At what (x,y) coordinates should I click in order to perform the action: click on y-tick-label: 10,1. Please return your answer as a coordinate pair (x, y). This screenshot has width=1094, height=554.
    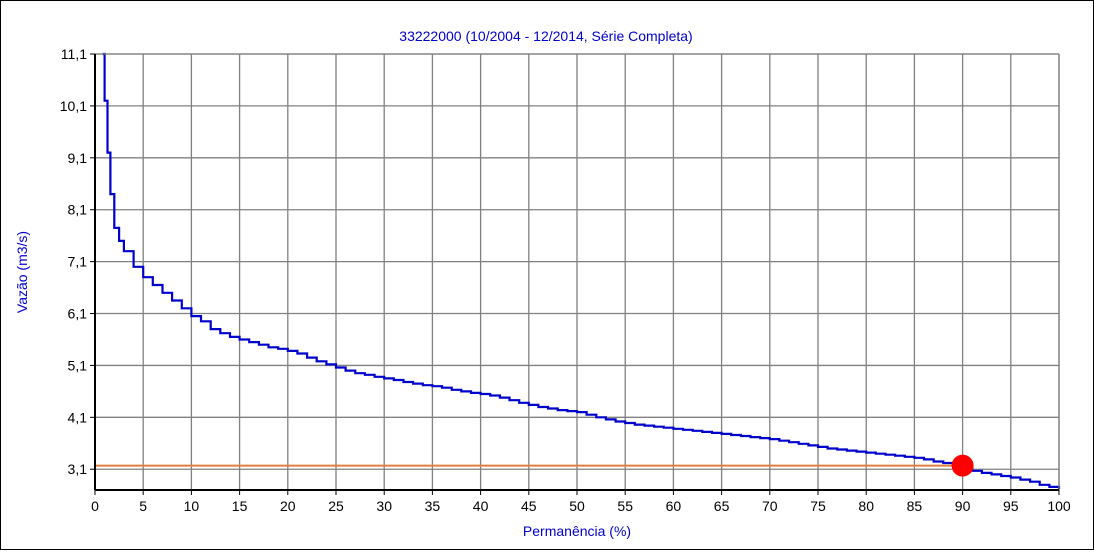
    Looking at the image, I should click on (73, 106).